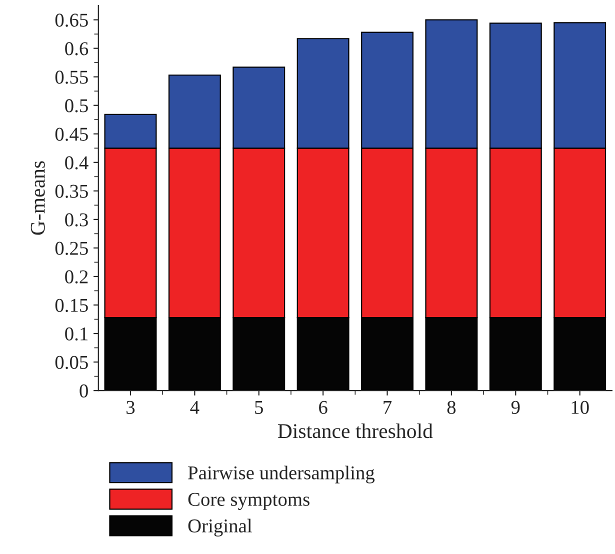 The height and width of the screenshot is (554, 615). What do you see at coordinates (451, 407) in the screenshot?
I see `x-tick-label: 8` at bounding box center [451, 407].